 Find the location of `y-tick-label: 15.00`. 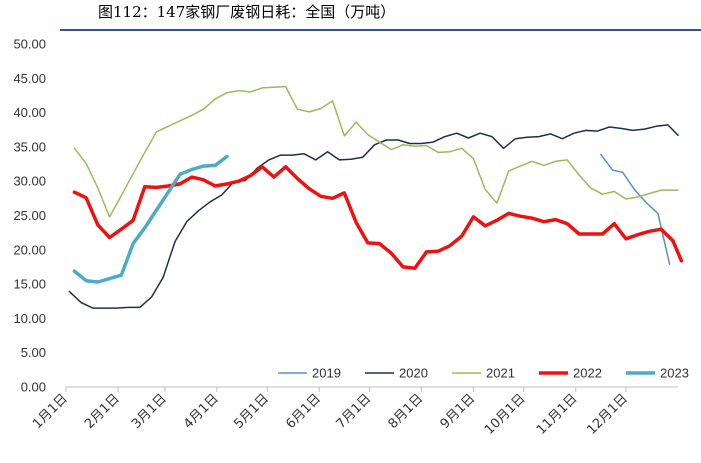

y-tick-label: 15.00 is located at coordinates (29, 284).